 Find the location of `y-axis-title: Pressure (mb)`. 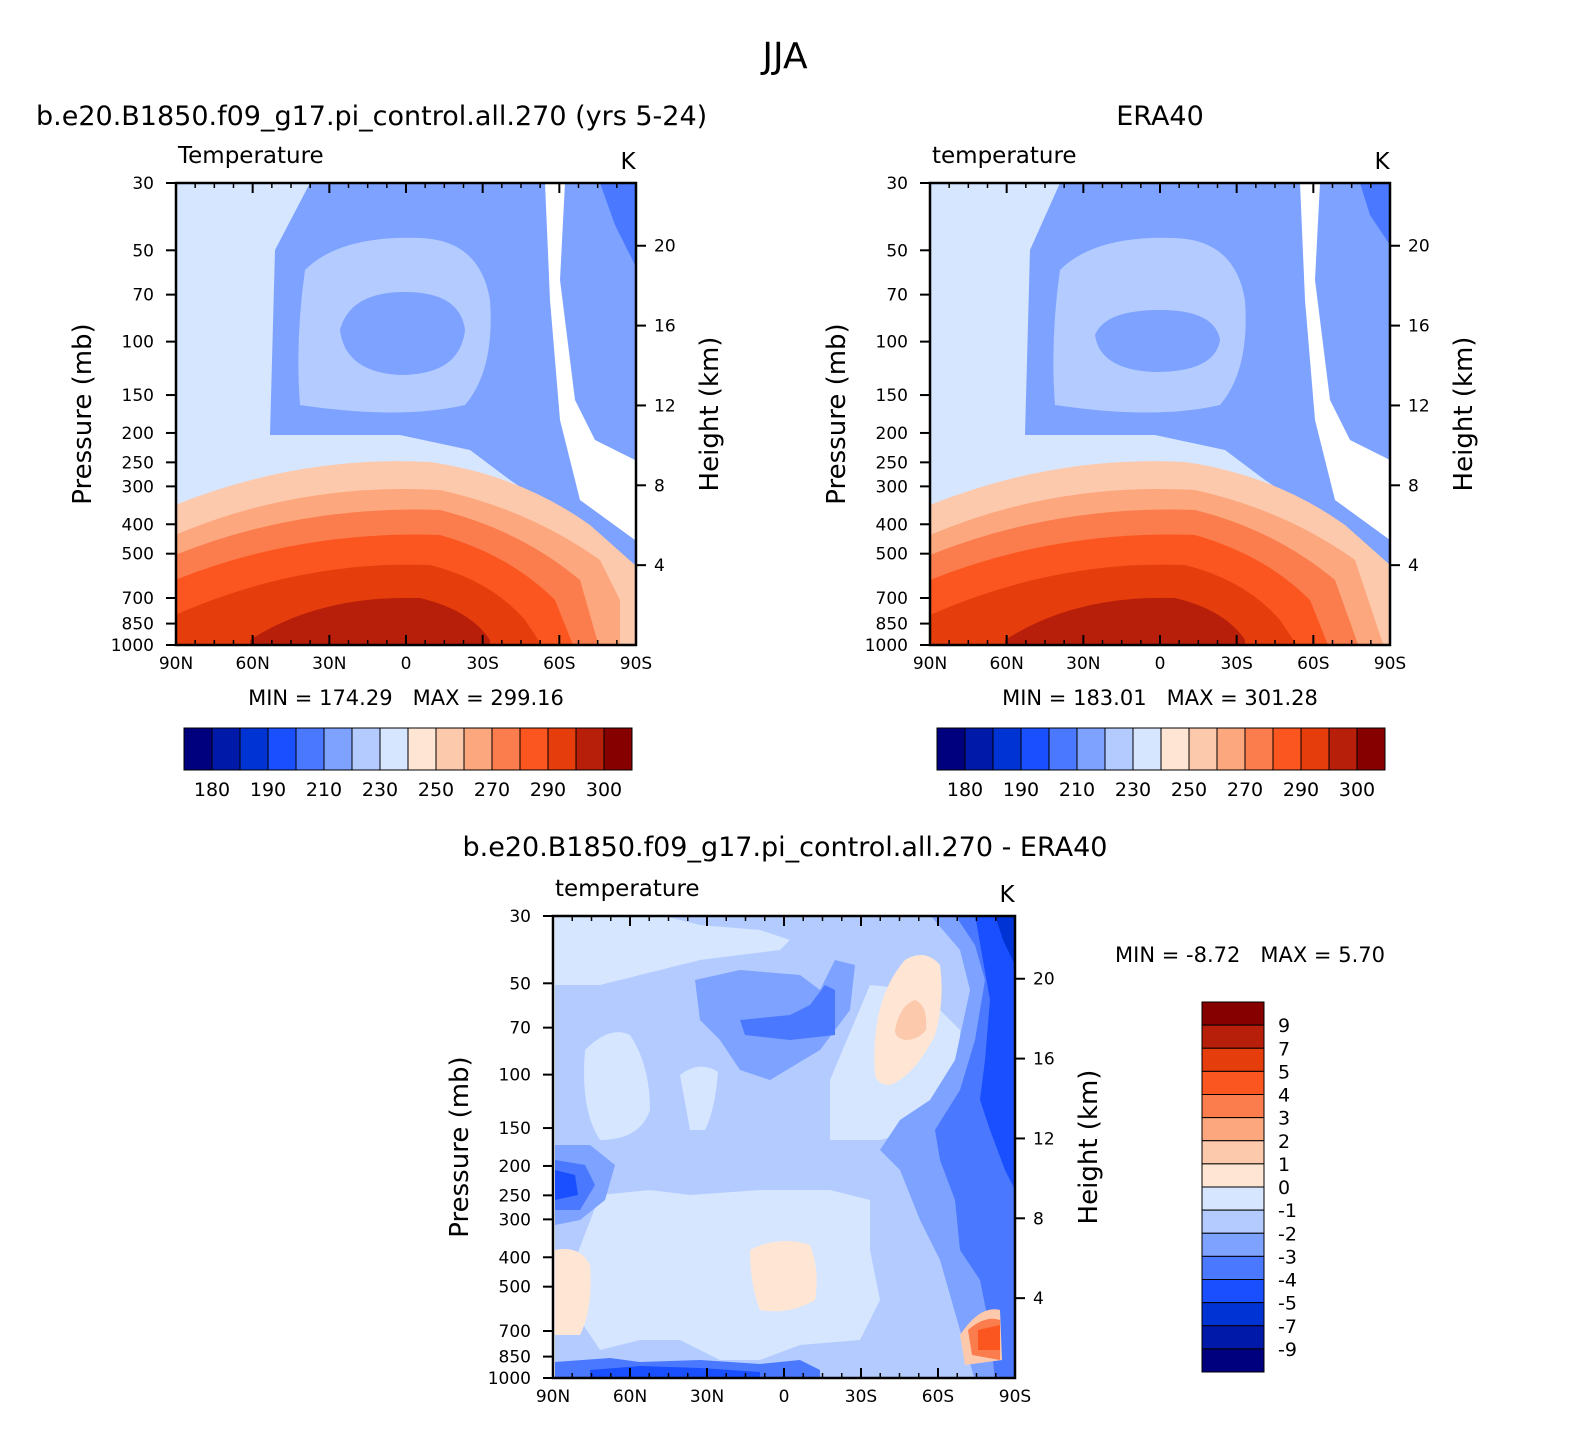

y-axis-title: Pressure (mb) is located at coordinates (837, 413).